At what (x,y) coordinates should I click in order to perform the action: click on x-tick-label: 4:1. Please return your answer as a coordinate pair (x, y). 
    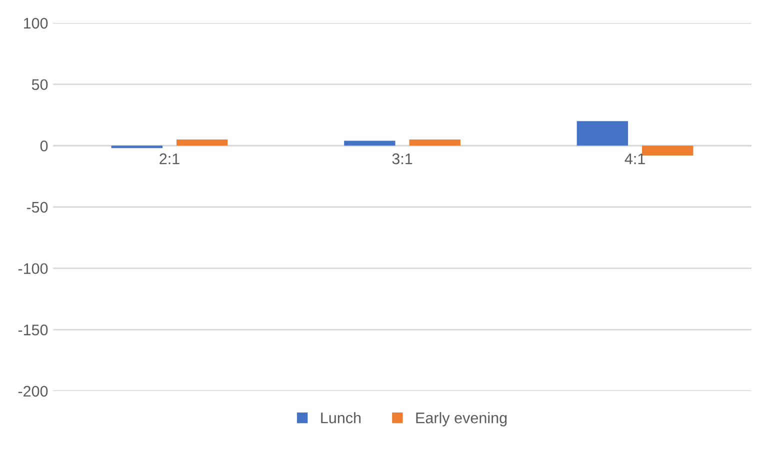
    Looking at the image, I should click on (634, 159).